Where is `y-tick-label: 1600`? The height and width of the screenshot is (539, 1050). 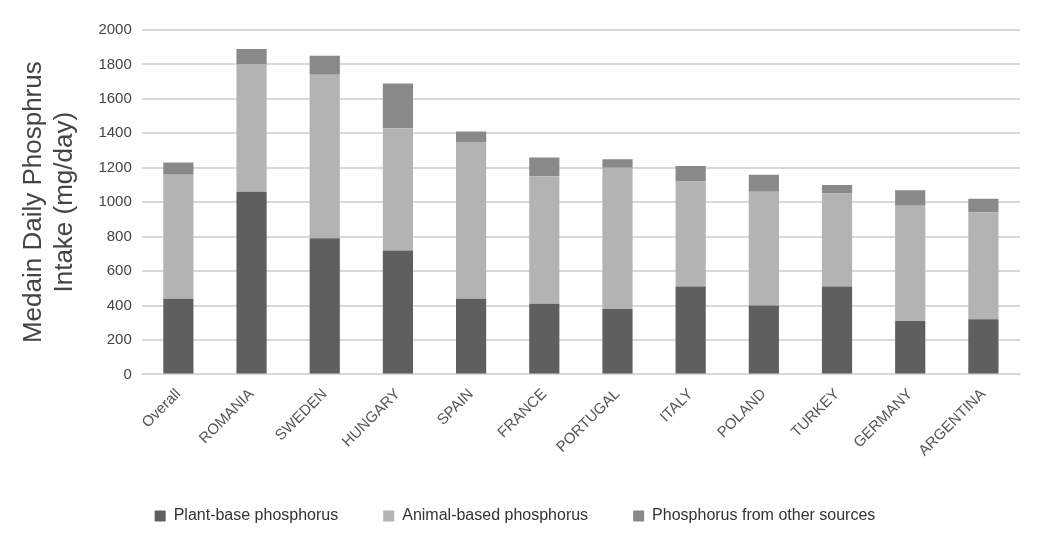 y-tick-label: 1600 is located at coordinates (115, 98).